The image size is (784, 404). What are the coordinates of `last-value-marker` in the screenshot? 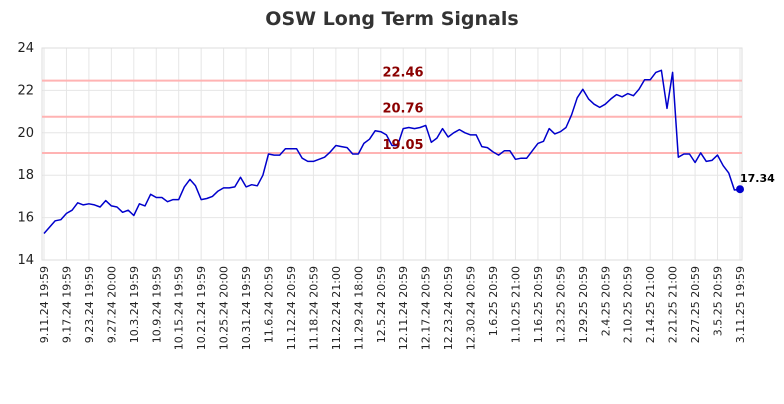 It's located at (740, 189).